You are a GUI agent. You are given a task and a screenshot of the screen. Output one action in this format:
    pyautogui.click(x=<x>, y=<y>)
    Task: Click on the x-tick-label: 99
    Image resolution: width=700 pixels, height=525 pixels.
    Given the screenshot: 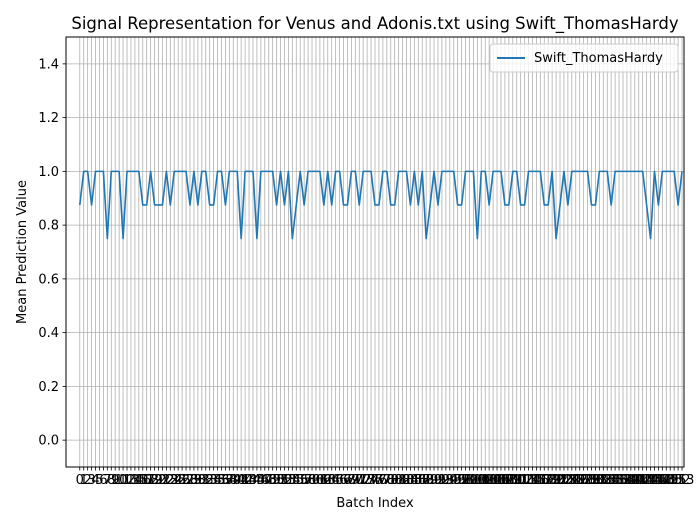 What is the action you would take?
    pyautogui.click(x=469, y=480)
    